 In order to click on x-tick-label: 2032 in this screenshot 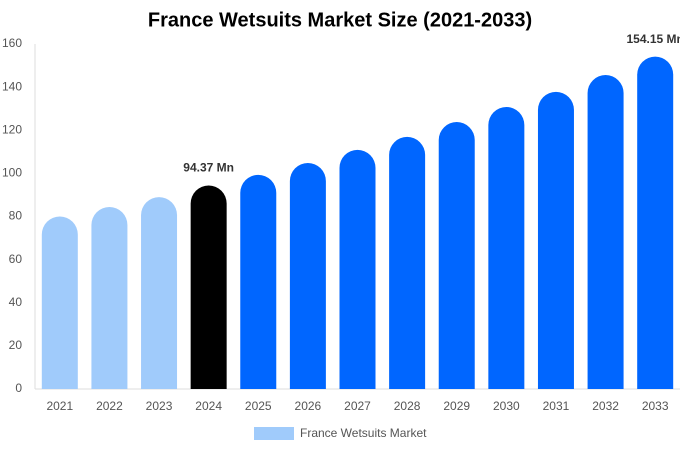, I will do `click(605, 406)`.